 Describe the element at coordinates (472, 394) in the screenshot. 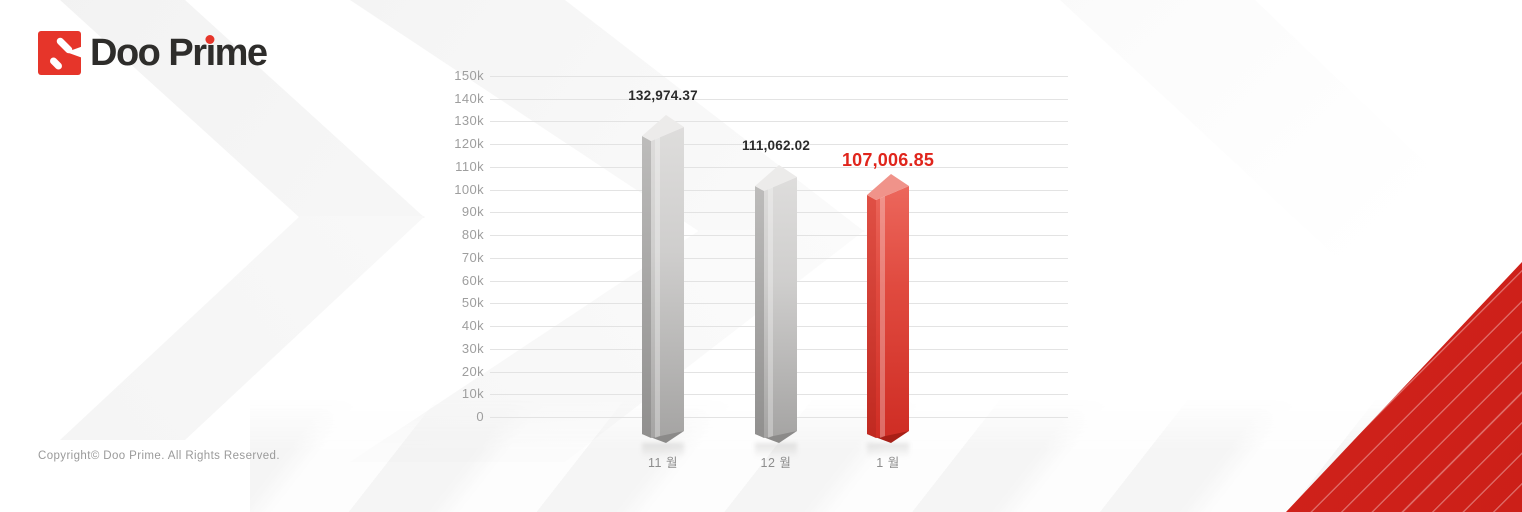

I see `y-axis-label: 10k` at that location.